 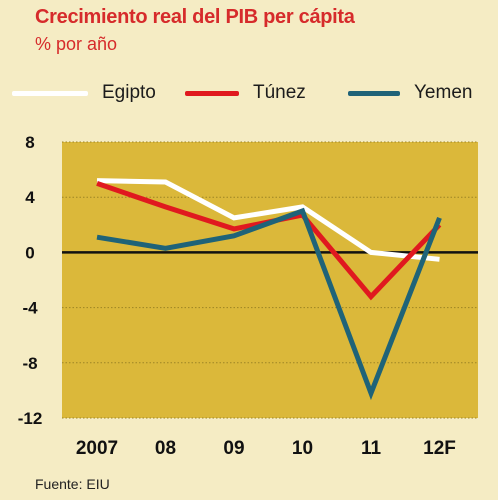 I want to click on y-tick-label: -8, so click(x=29, y=363).